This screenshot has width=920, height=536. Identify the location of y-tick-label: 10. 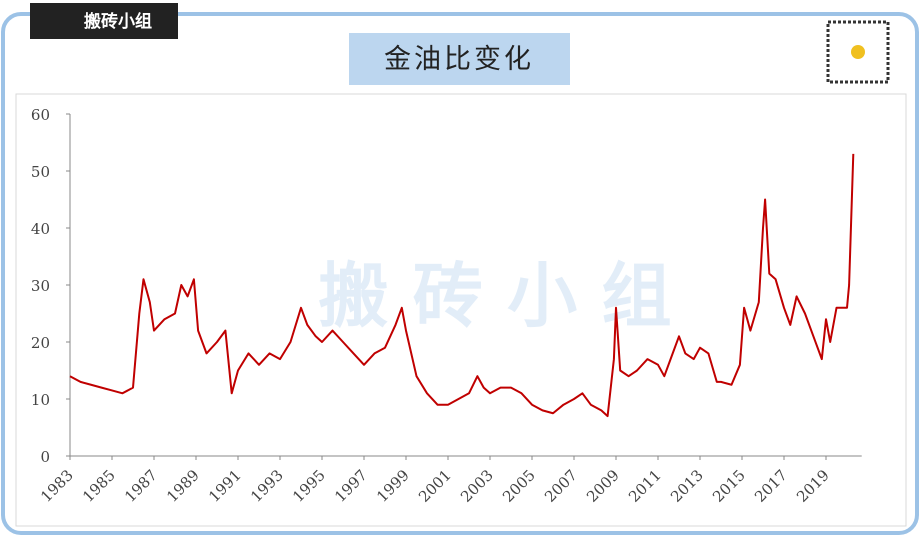
(40, 400).